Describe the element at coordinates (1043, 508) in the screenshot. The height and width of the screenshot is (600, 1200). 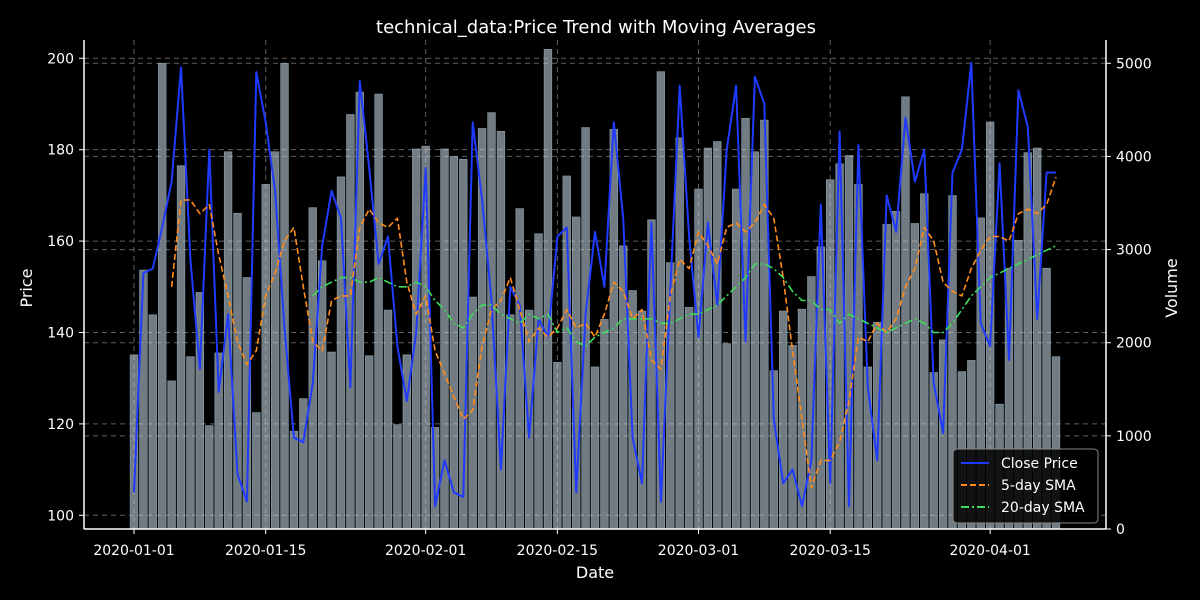
I see `legend-label: 20-day SMA` at that location.